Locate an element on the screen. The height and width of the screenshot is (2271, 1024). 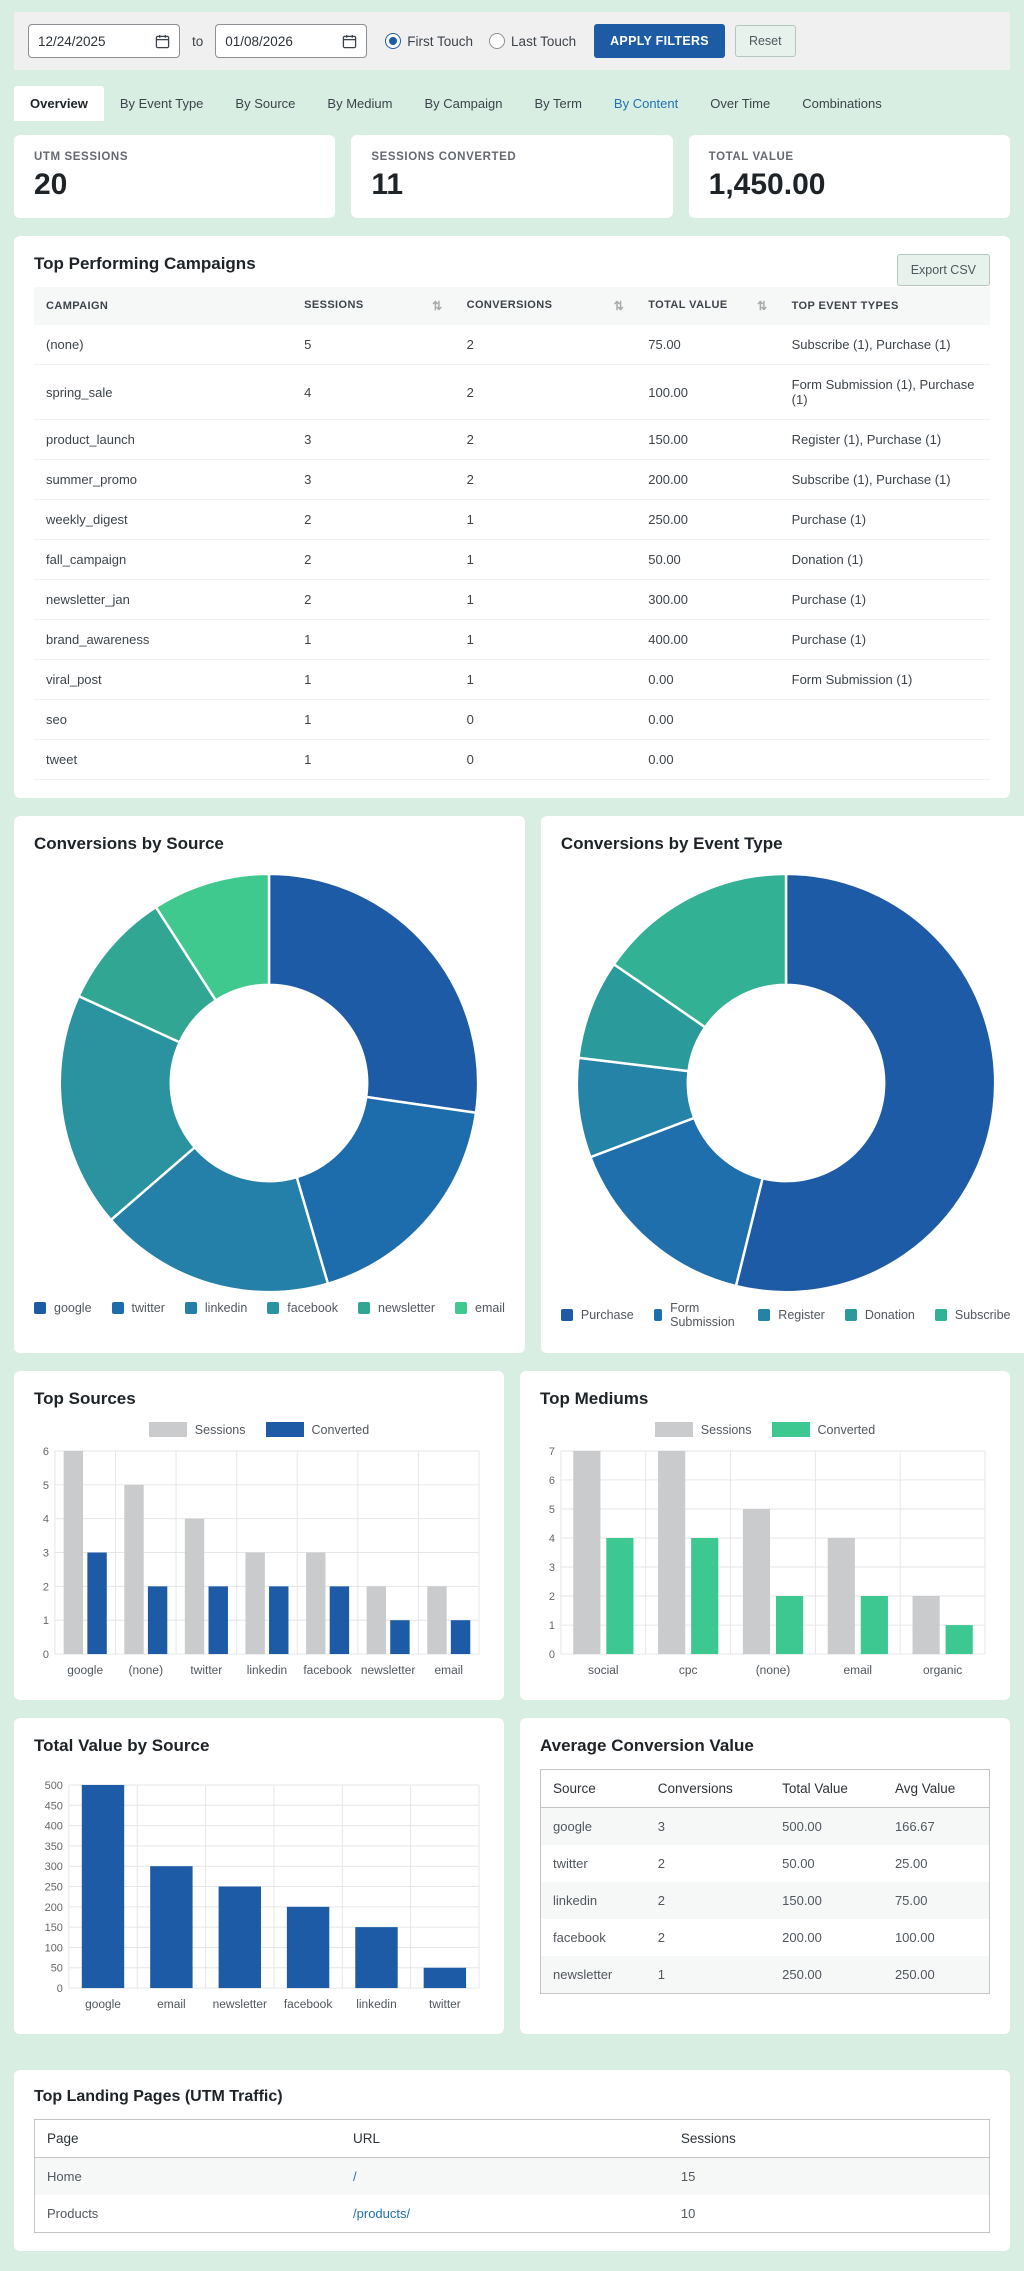
table-row: newsletter_jan 2 1 300.00 Purchase (1) is located at coordinates (512, 599).